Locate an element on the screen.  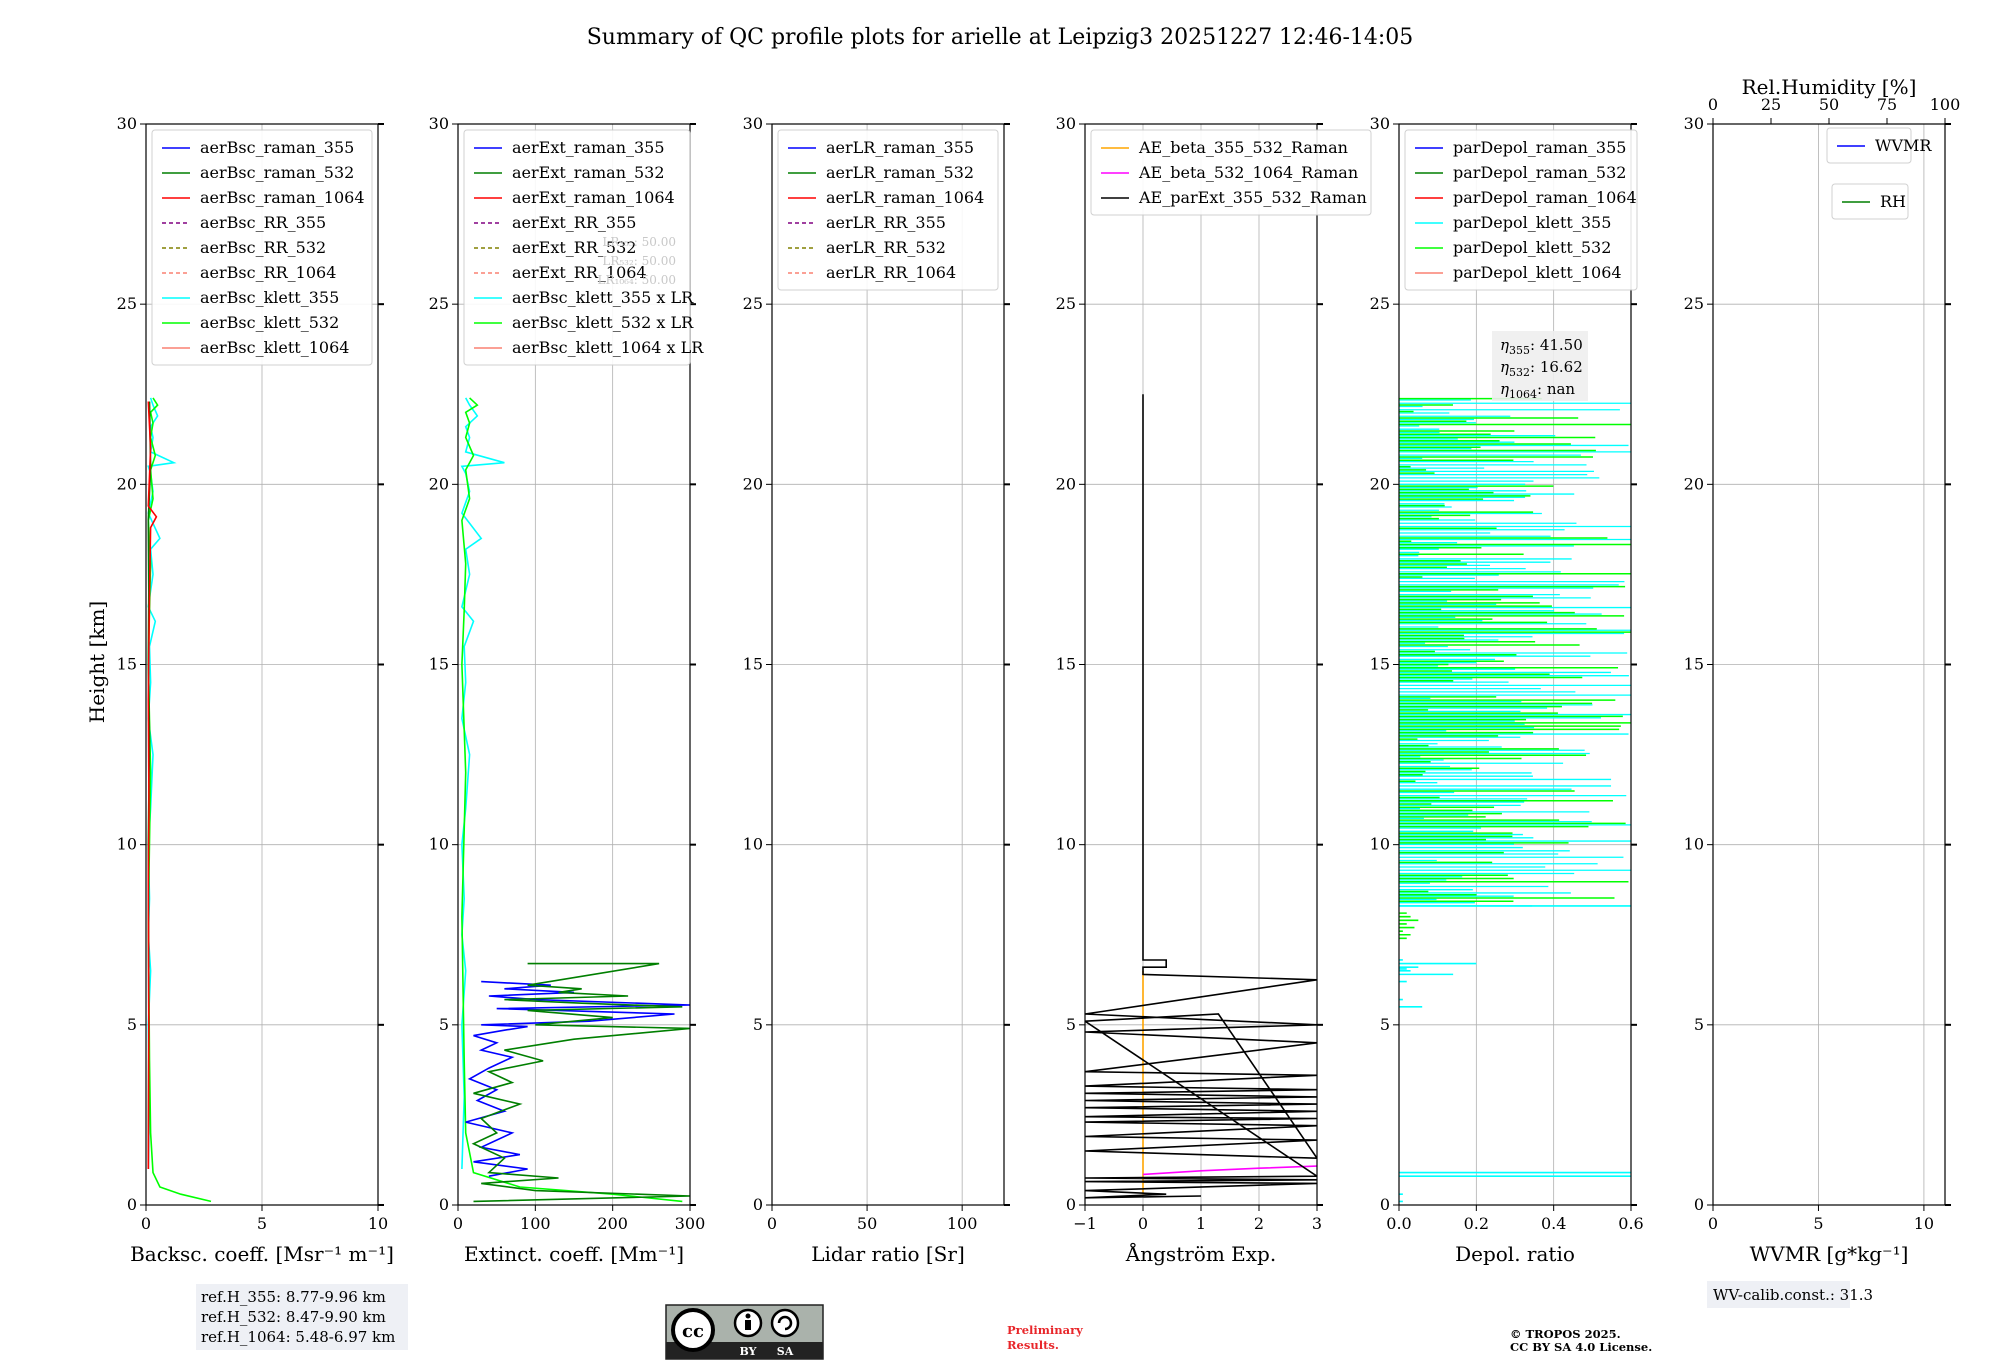
eta-1064-text: η1064: nan is located at coordinates (1537, 390).